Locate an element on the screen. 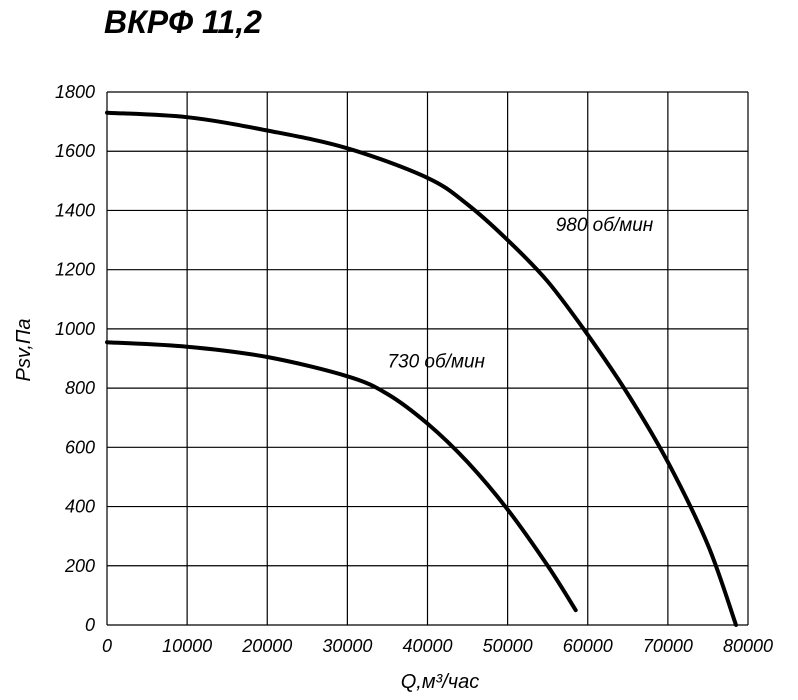  y-tick-label: 200 is located at coordinates (79, 566).